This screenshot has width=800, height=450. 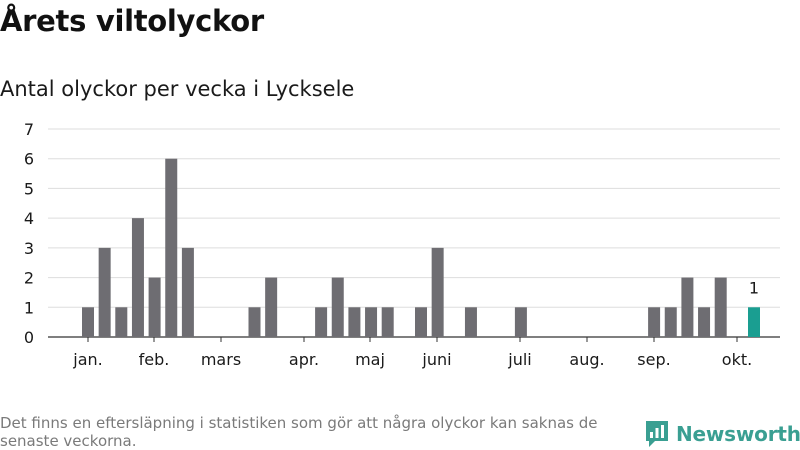 What do you see at coordinates (436, 359) in the screenshot?
I see `x-tick-label: juni` at bounding box center [436, 359].